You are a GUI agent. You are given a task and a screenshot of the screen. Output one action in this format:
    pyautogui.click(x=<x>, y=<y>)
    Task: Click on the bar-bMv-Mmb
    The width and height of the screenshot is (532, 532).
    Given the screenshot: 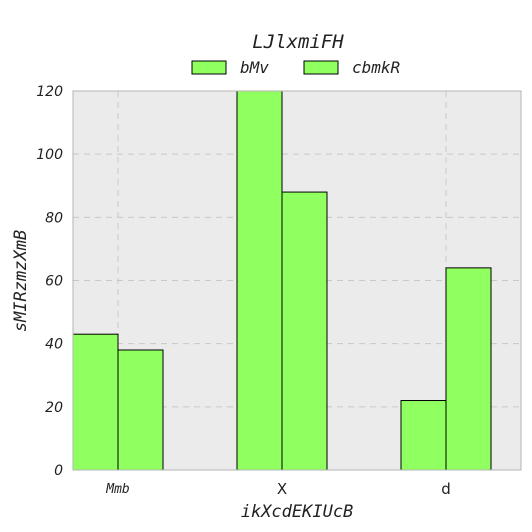 What is the action you would take?
    pyautogui.click(x=95, y=402)
    